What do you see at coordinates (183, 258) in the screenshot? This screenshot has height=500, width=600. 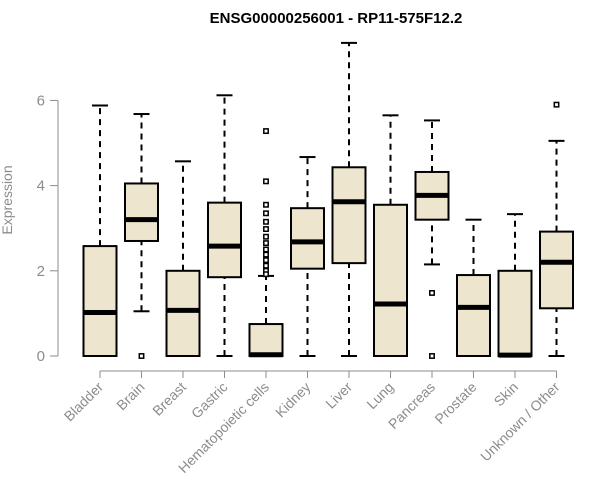 I see `box-group-breast` at bounding box center [183, 258].